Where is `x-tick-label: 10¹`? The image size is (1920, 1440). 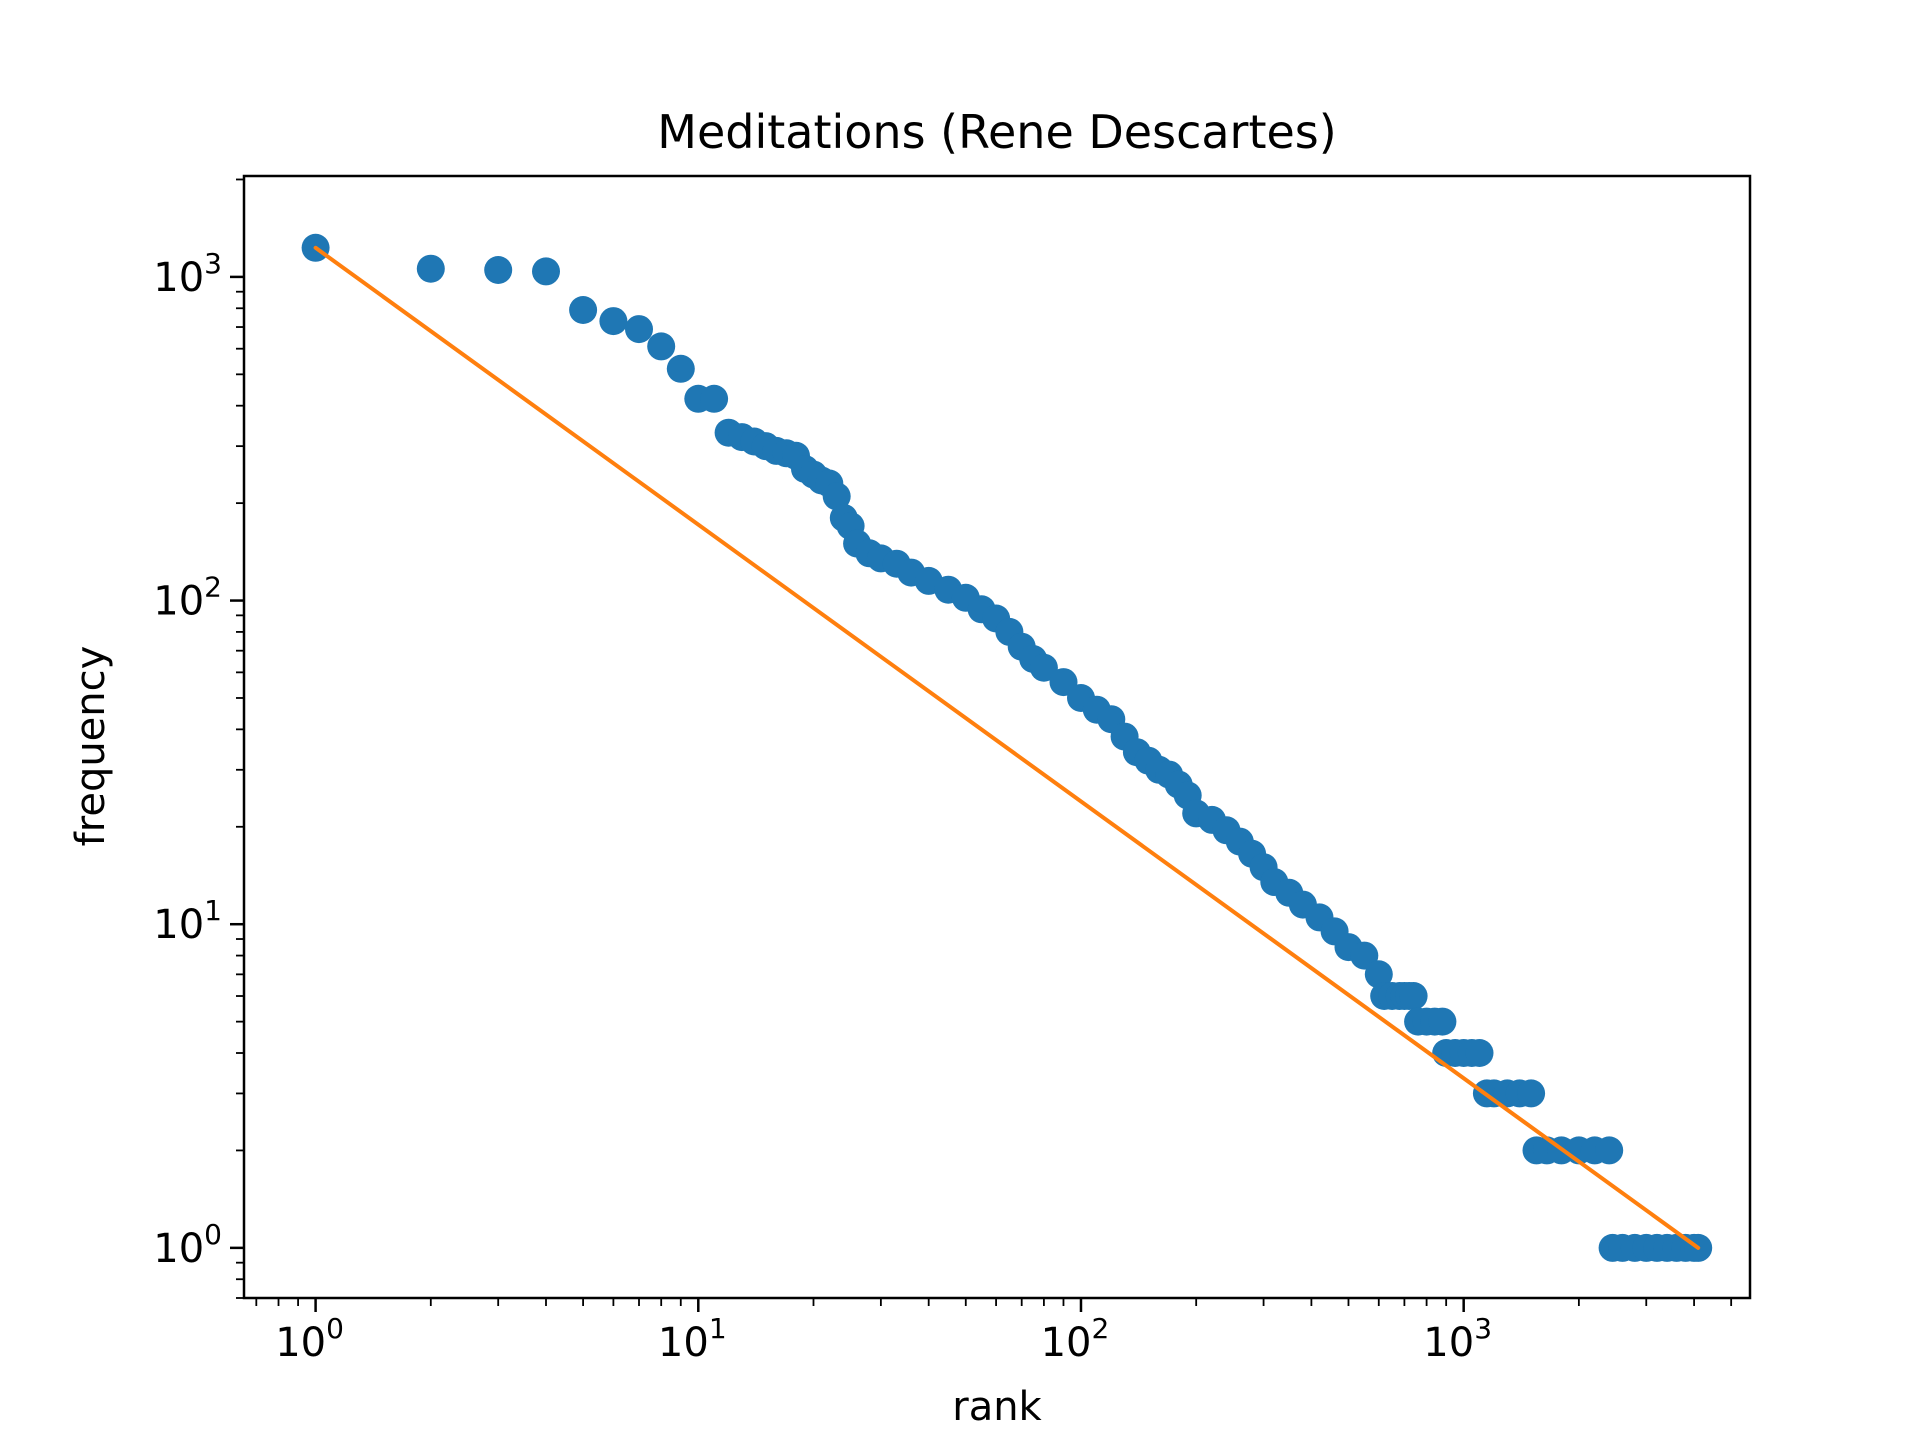 x-tick-label: 10¹ is located at coordinates (692, 1339).